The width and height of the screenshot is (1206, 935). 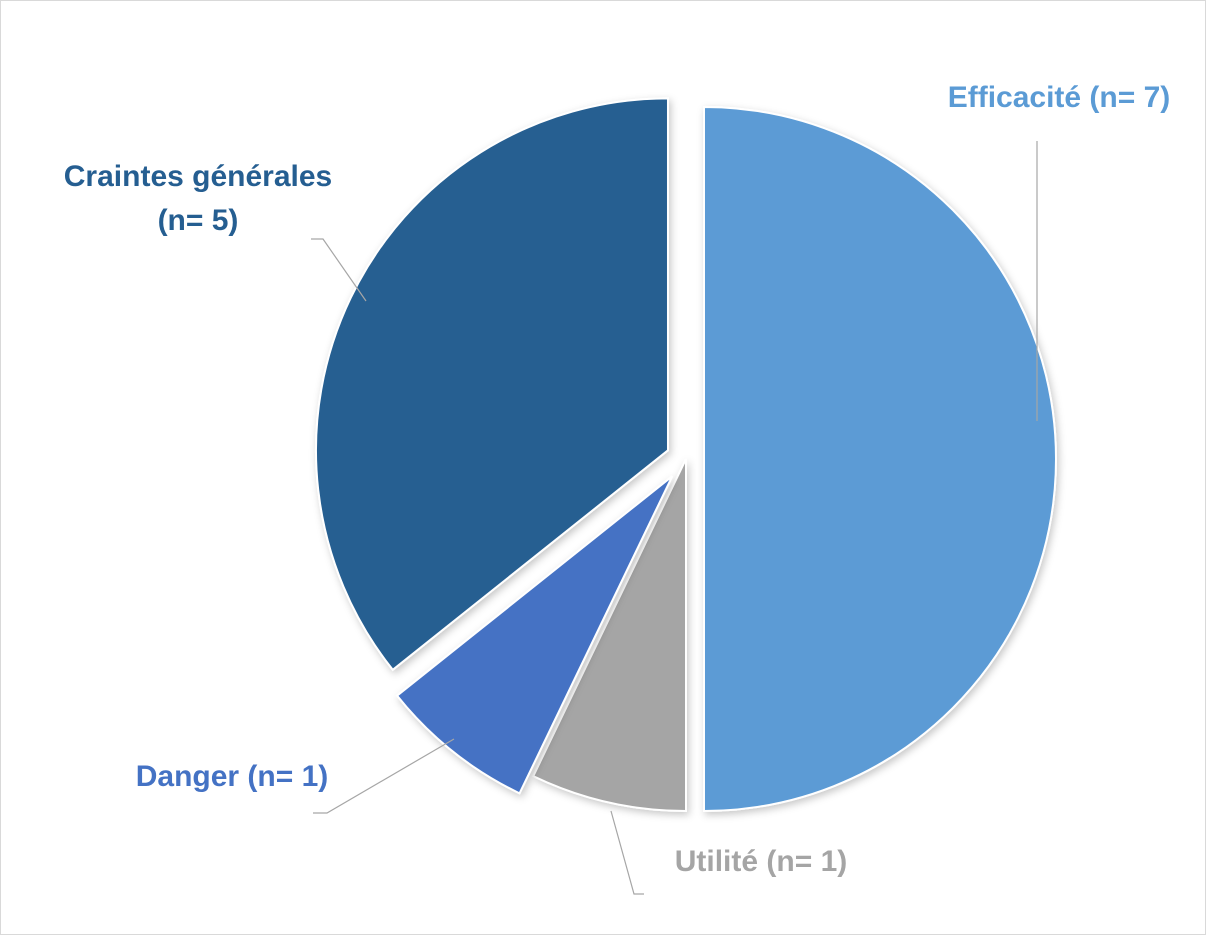 I want to click on slice-label-line: Craintes générales, so click(x=198, y=176).